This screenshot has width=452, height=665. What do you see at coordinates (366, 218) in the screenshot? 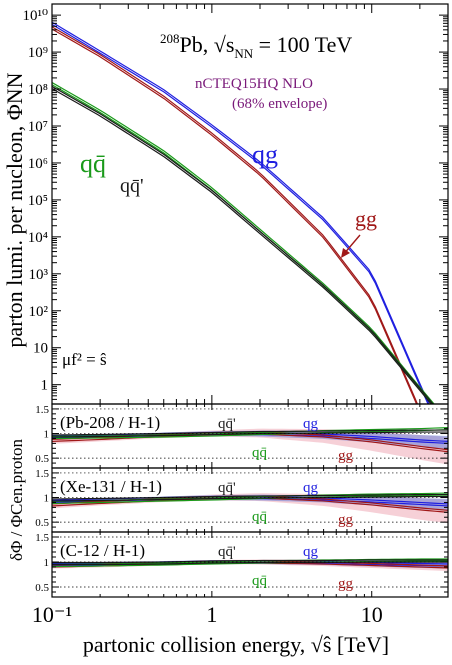
I see `label-gg: gg` at bounding box center [366, 218].